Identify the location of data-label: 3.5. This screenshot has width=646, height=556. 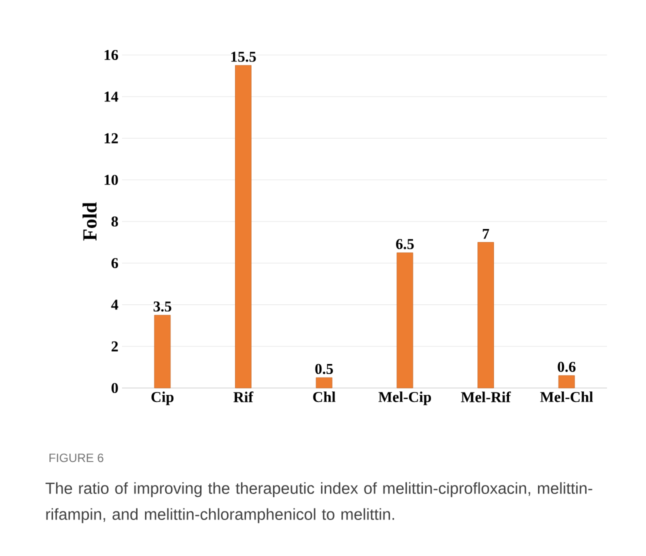
(163, 306).